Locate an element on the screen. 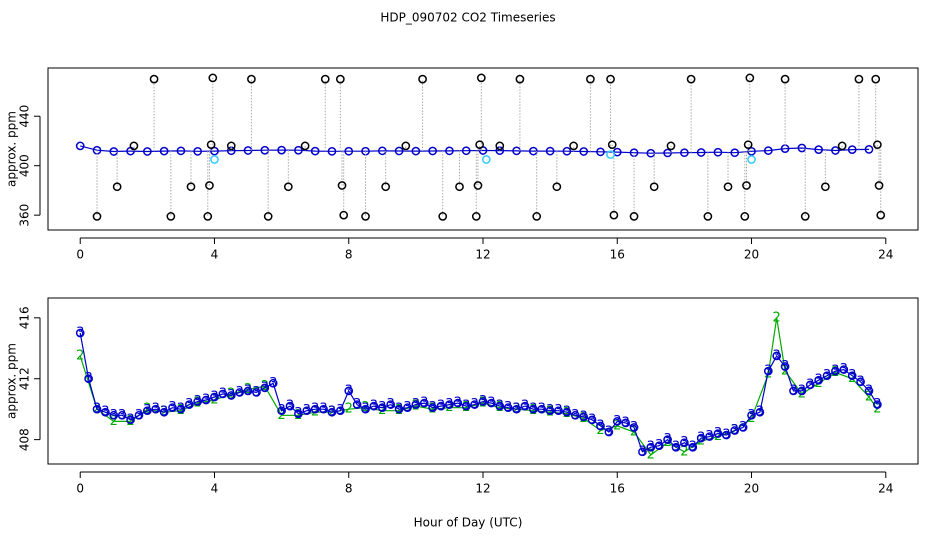 Image resolution: width=936 pixels, height=540 pixels. x-tick-label: 24 is located at coordinates (885, 489).